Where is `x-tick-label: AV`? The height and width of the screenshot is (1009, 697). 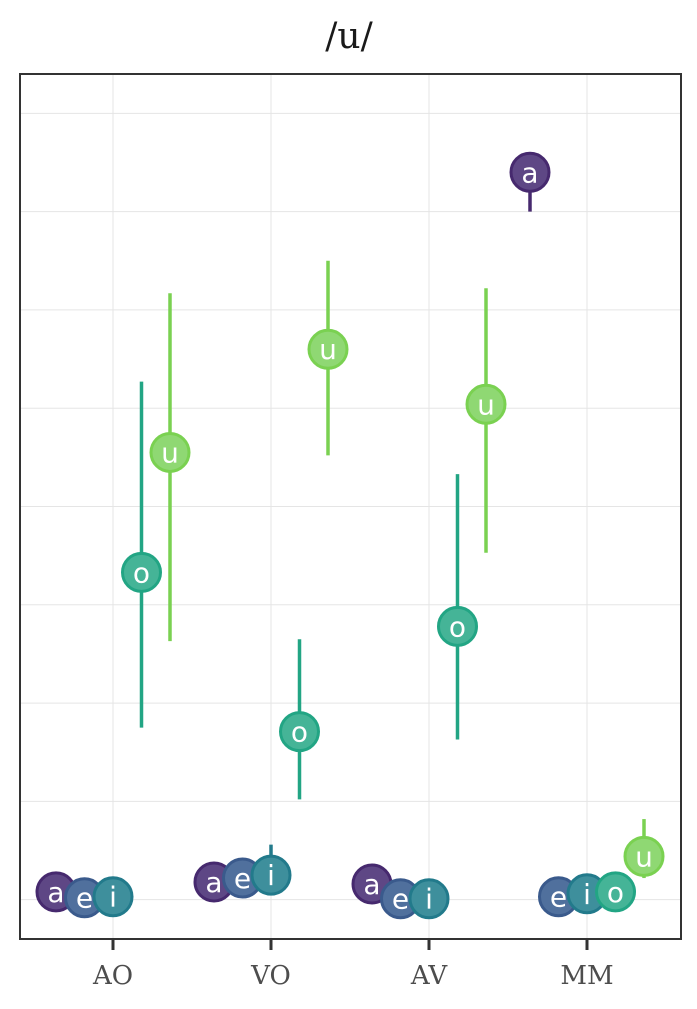 x-tick-label: AV is located at coordinates (429, 976).